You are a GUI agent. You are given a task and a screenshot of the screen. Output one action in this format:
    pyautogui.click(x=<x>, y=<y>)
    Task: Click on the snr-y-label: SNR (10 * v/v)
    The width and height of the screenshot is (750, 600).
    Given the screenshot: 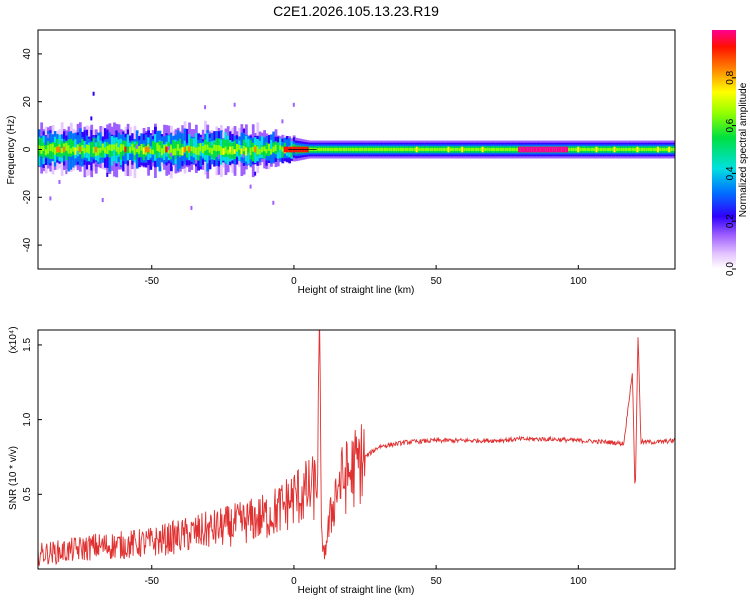 What is the action you would take?
    pyautogui.click(x=13, y=478)
    